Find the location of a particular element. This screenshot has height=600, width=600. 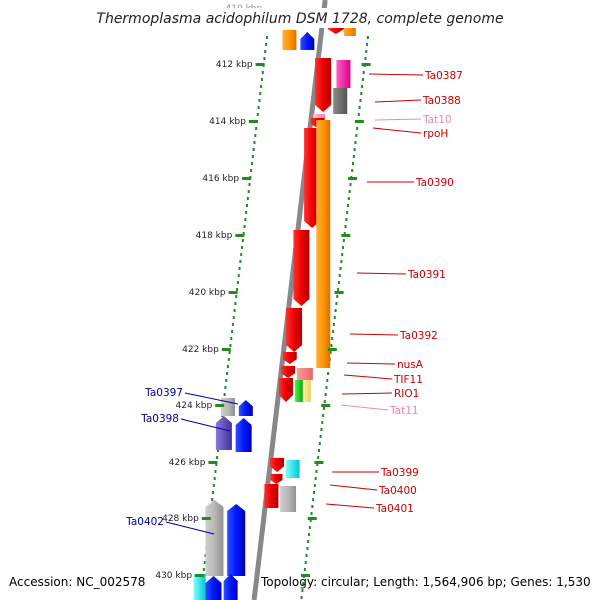

gene-label-ta0390: Ta0390 is located at coordinates (434, 183).